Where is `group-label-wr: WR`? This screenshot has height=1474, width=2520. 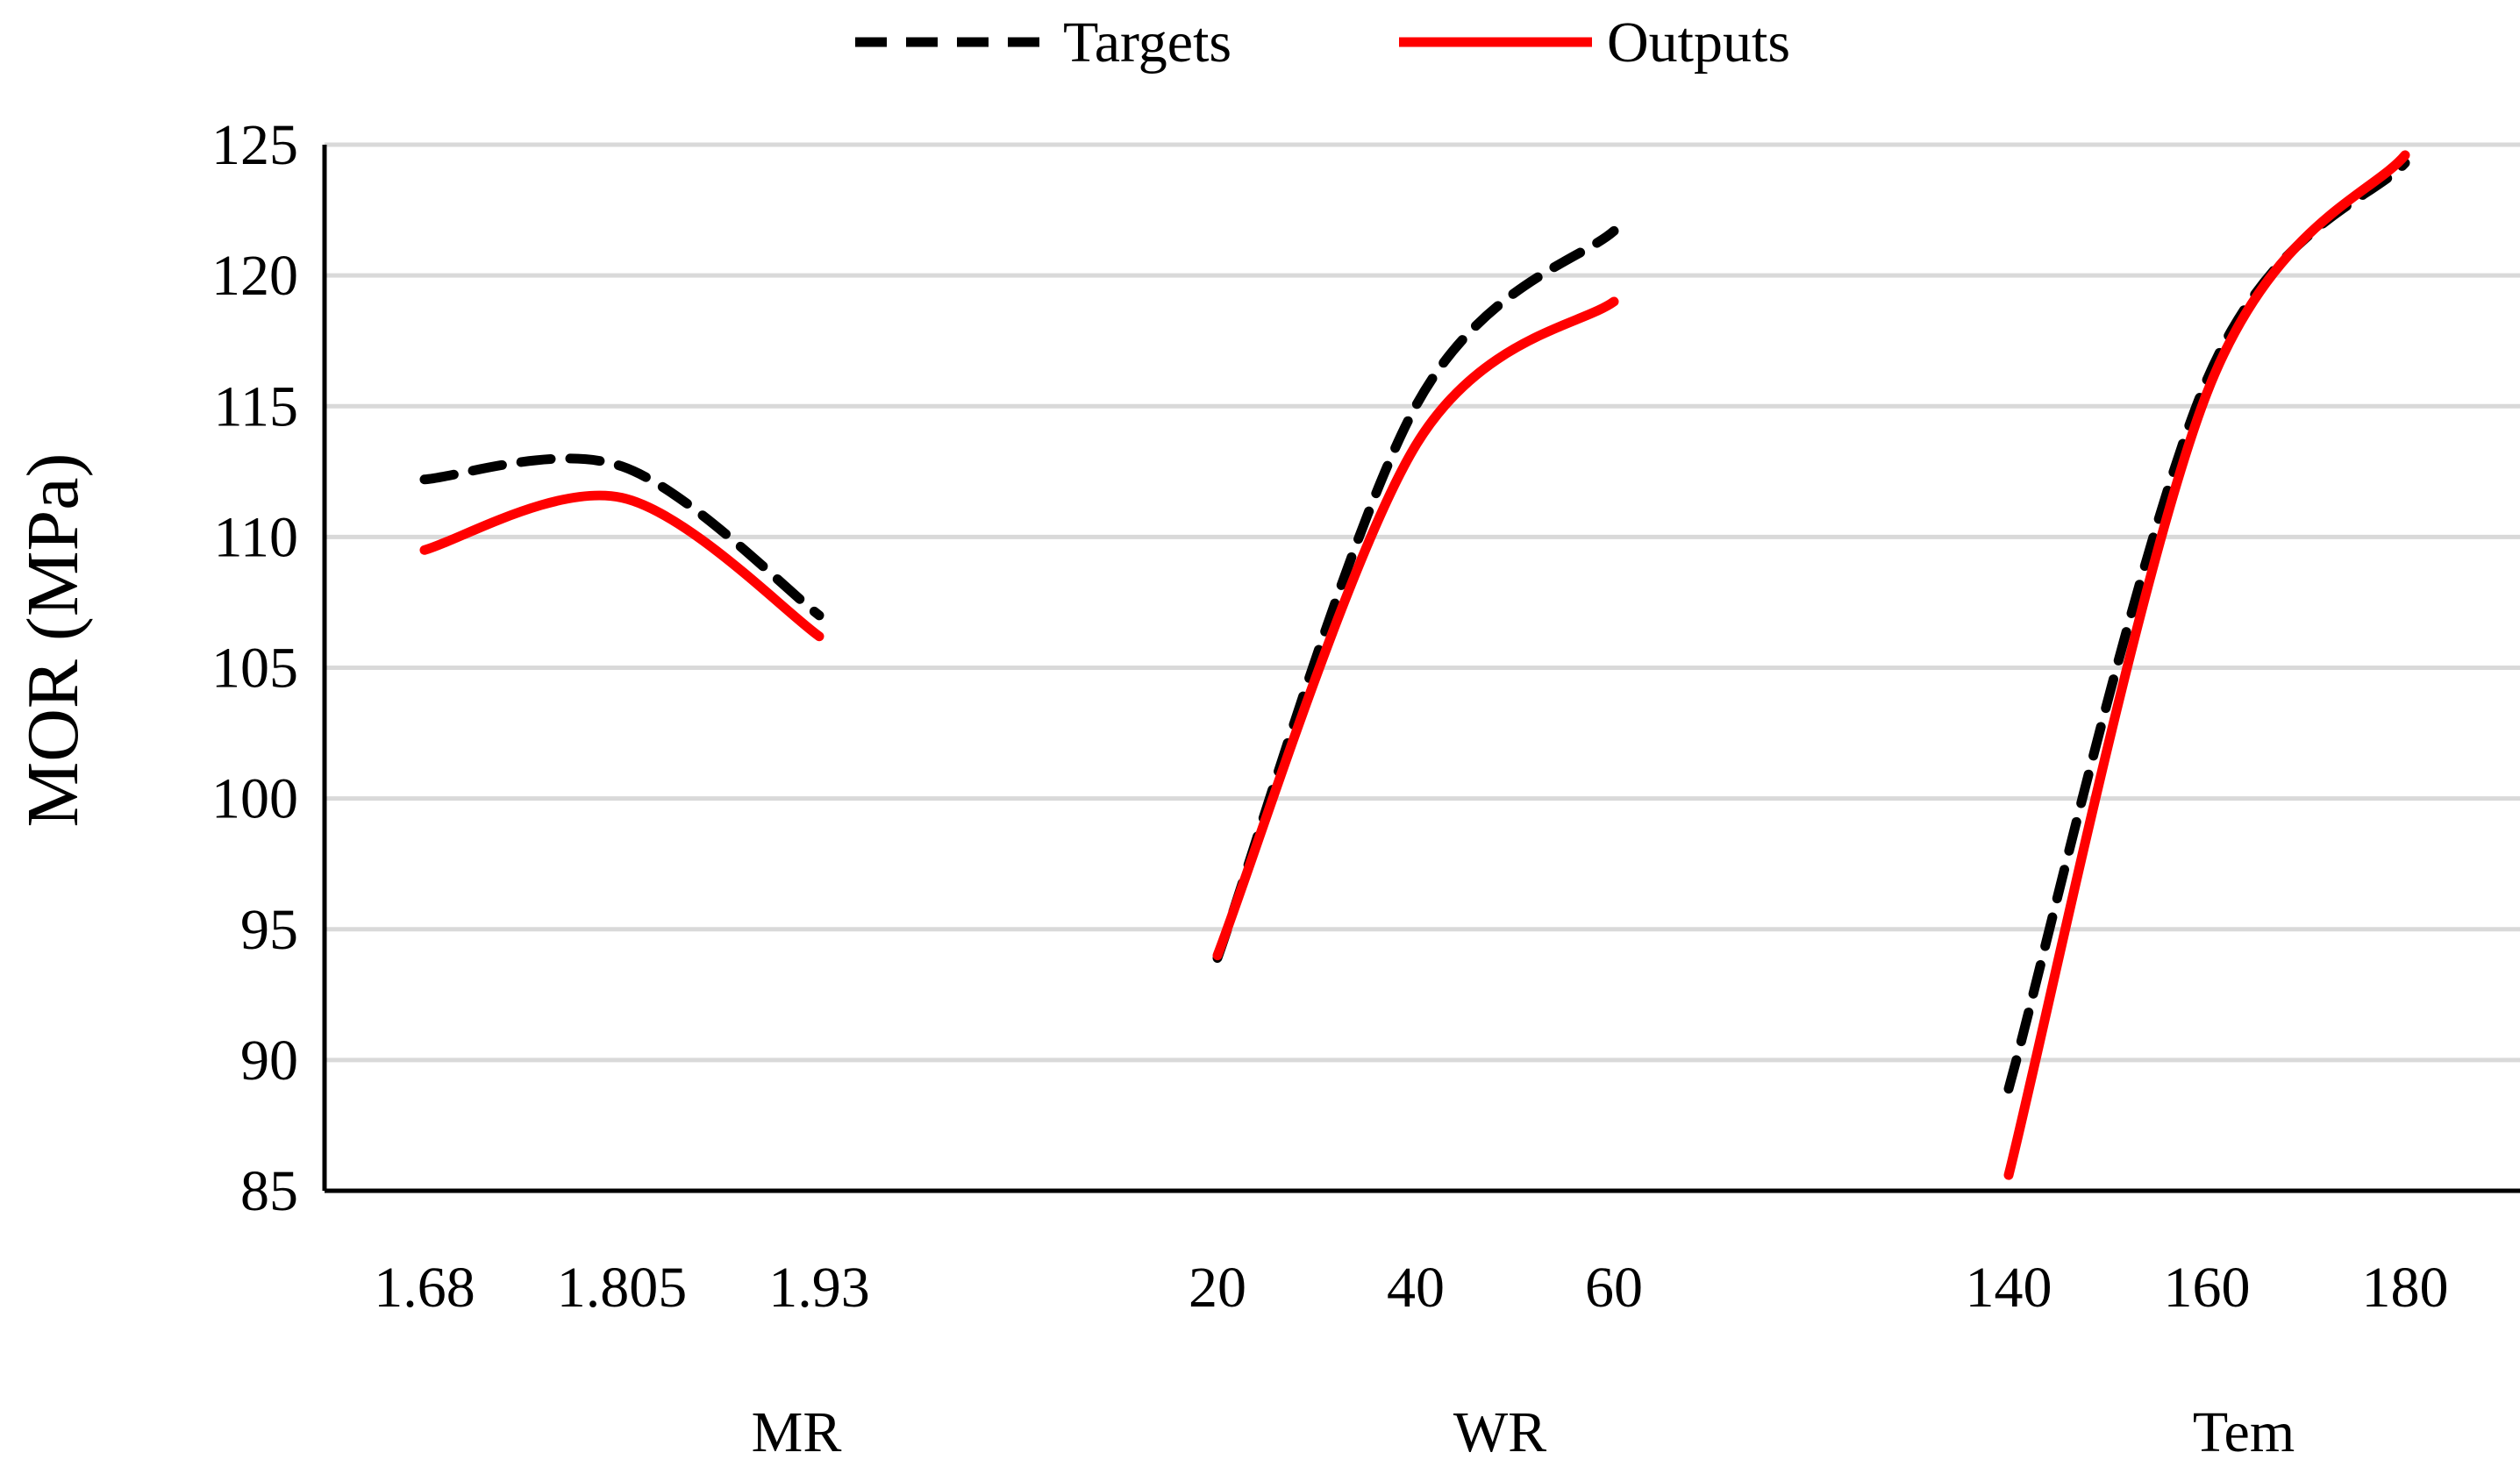
group-label-wr: WR is located at coordinates (1499, 1432).